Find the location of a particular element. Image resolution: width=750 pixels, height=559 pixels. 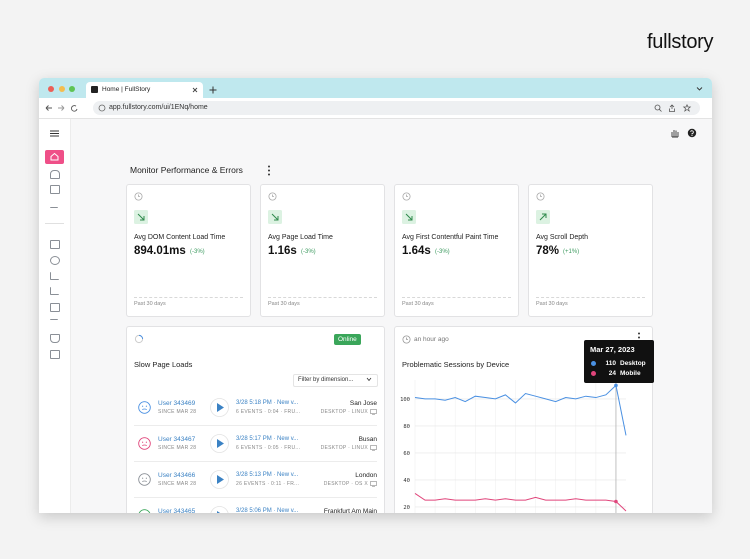

journeys-icon is located at coordinates (54, 323).